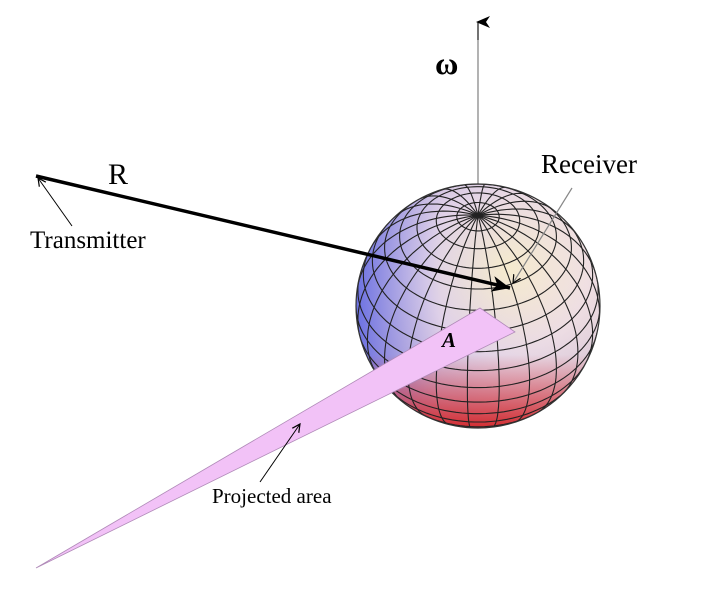  Describe the element at coordinates (273, 233) in the screenshot. I see `distance-arrow` at that location.